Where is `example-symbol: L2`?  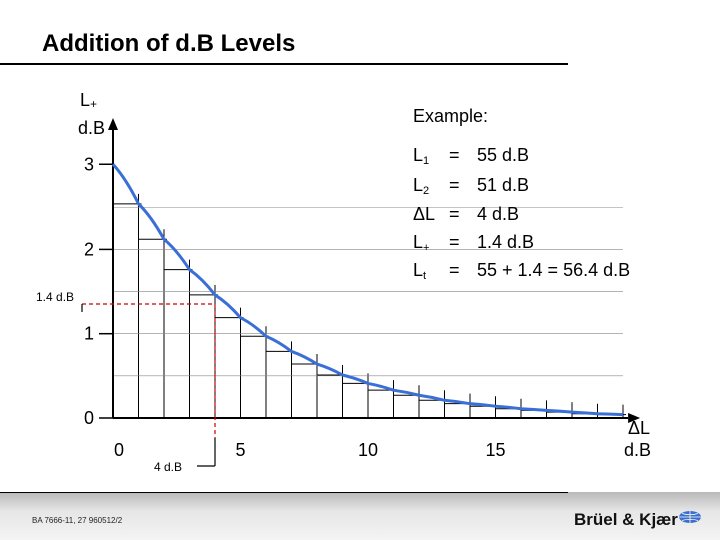 example-symbol: L2 is located at coordinates (421, 186).